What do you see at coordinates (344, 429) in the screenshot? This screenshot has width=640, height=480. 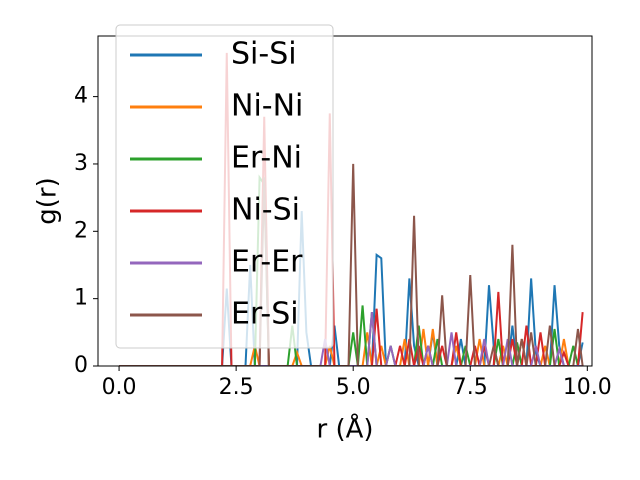 I see `x-axis-label: r (Å)` at bounding box center [344, 429].